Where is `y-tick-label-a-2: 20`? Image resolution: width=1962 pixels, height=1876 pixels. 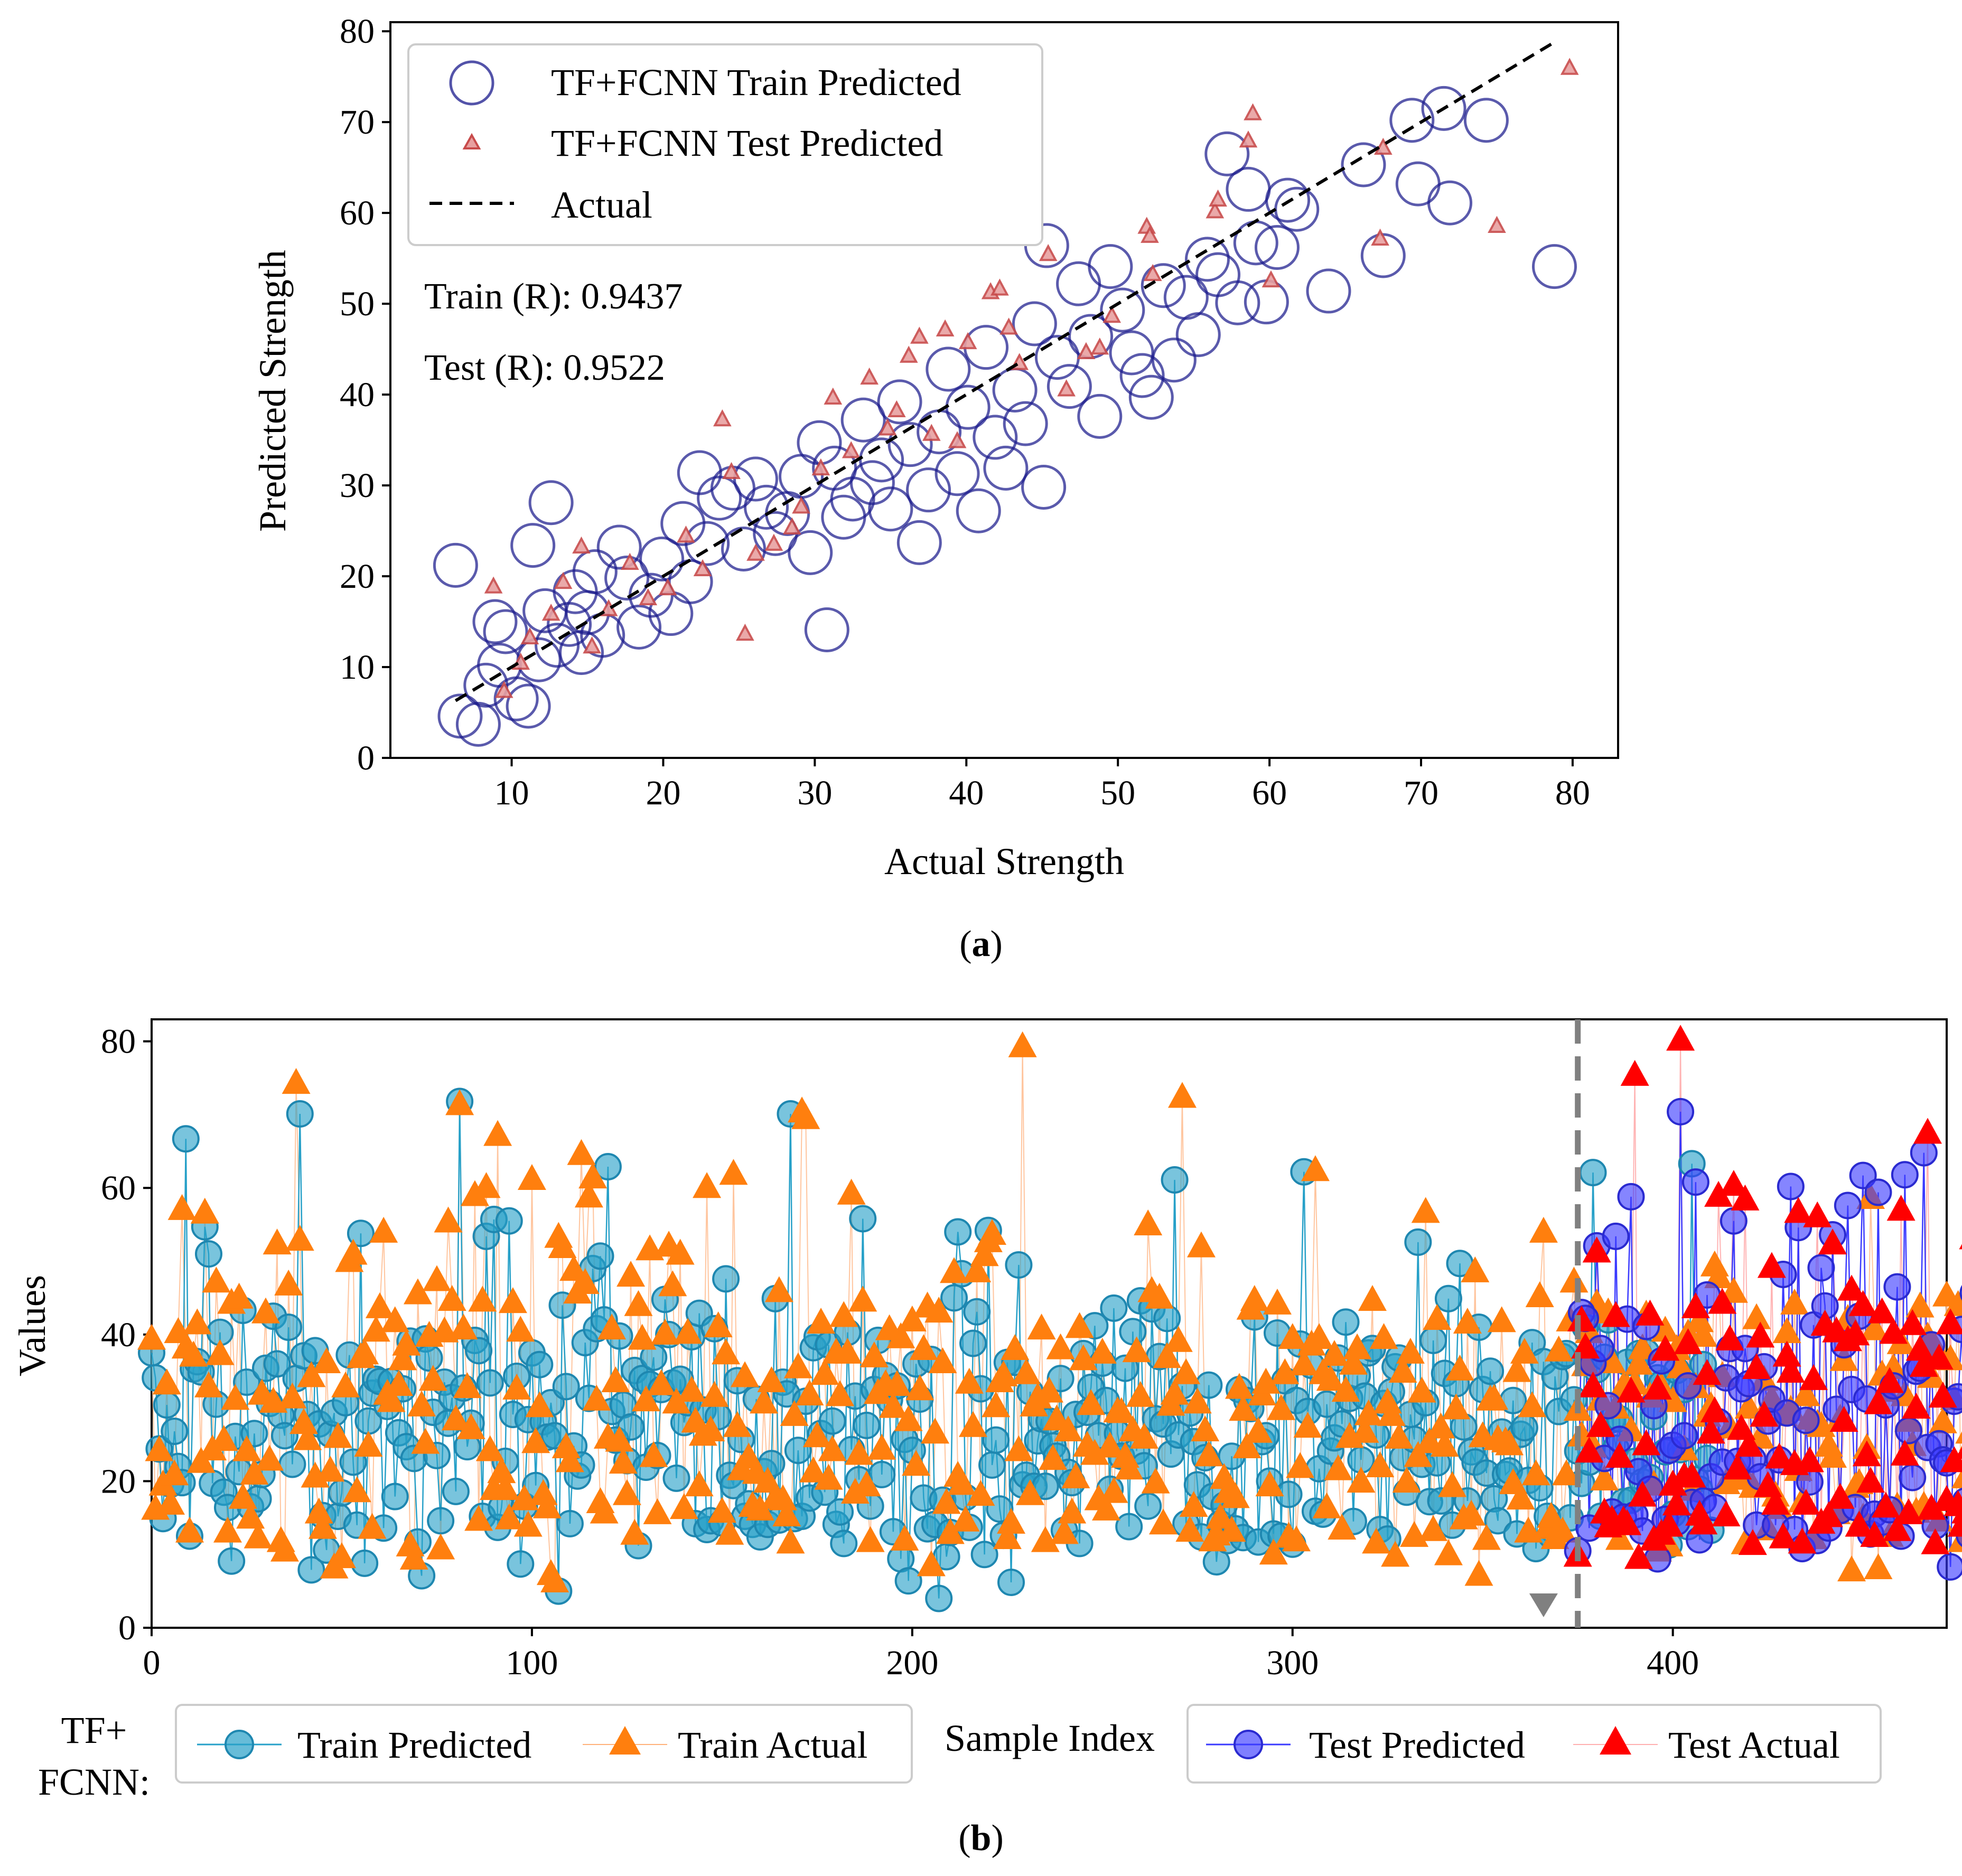 y-tick-label-a-2: 20 is located at coordinates (357, 576).